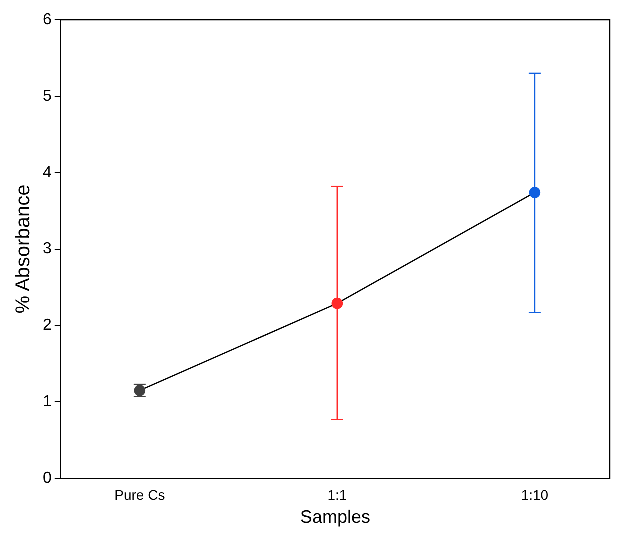 This screenshot has height=533, width=620. What do you see at coordinates (23, 249) in the screenshot?
I see `y-axis-title: % Absorbance` at bounding box center [23, 249].